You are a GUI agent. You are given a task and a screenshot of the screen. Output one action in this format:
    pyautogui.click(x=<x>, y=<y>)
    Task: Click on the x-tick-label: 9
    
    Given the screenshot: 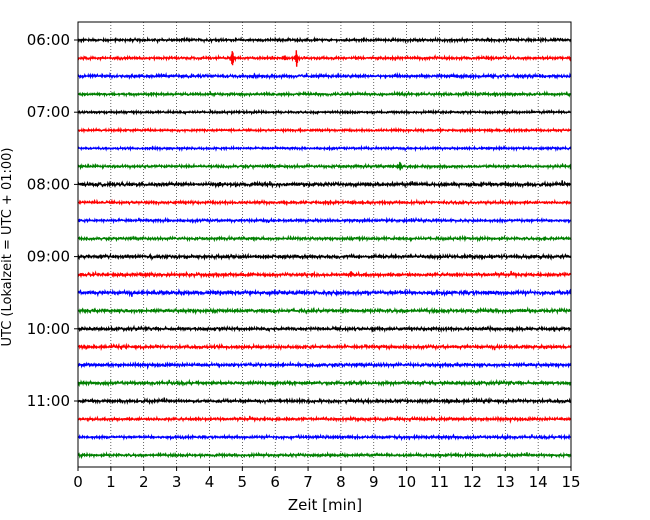 What is the action you would take?
    pyautogui.click(x=374, y=482)
    